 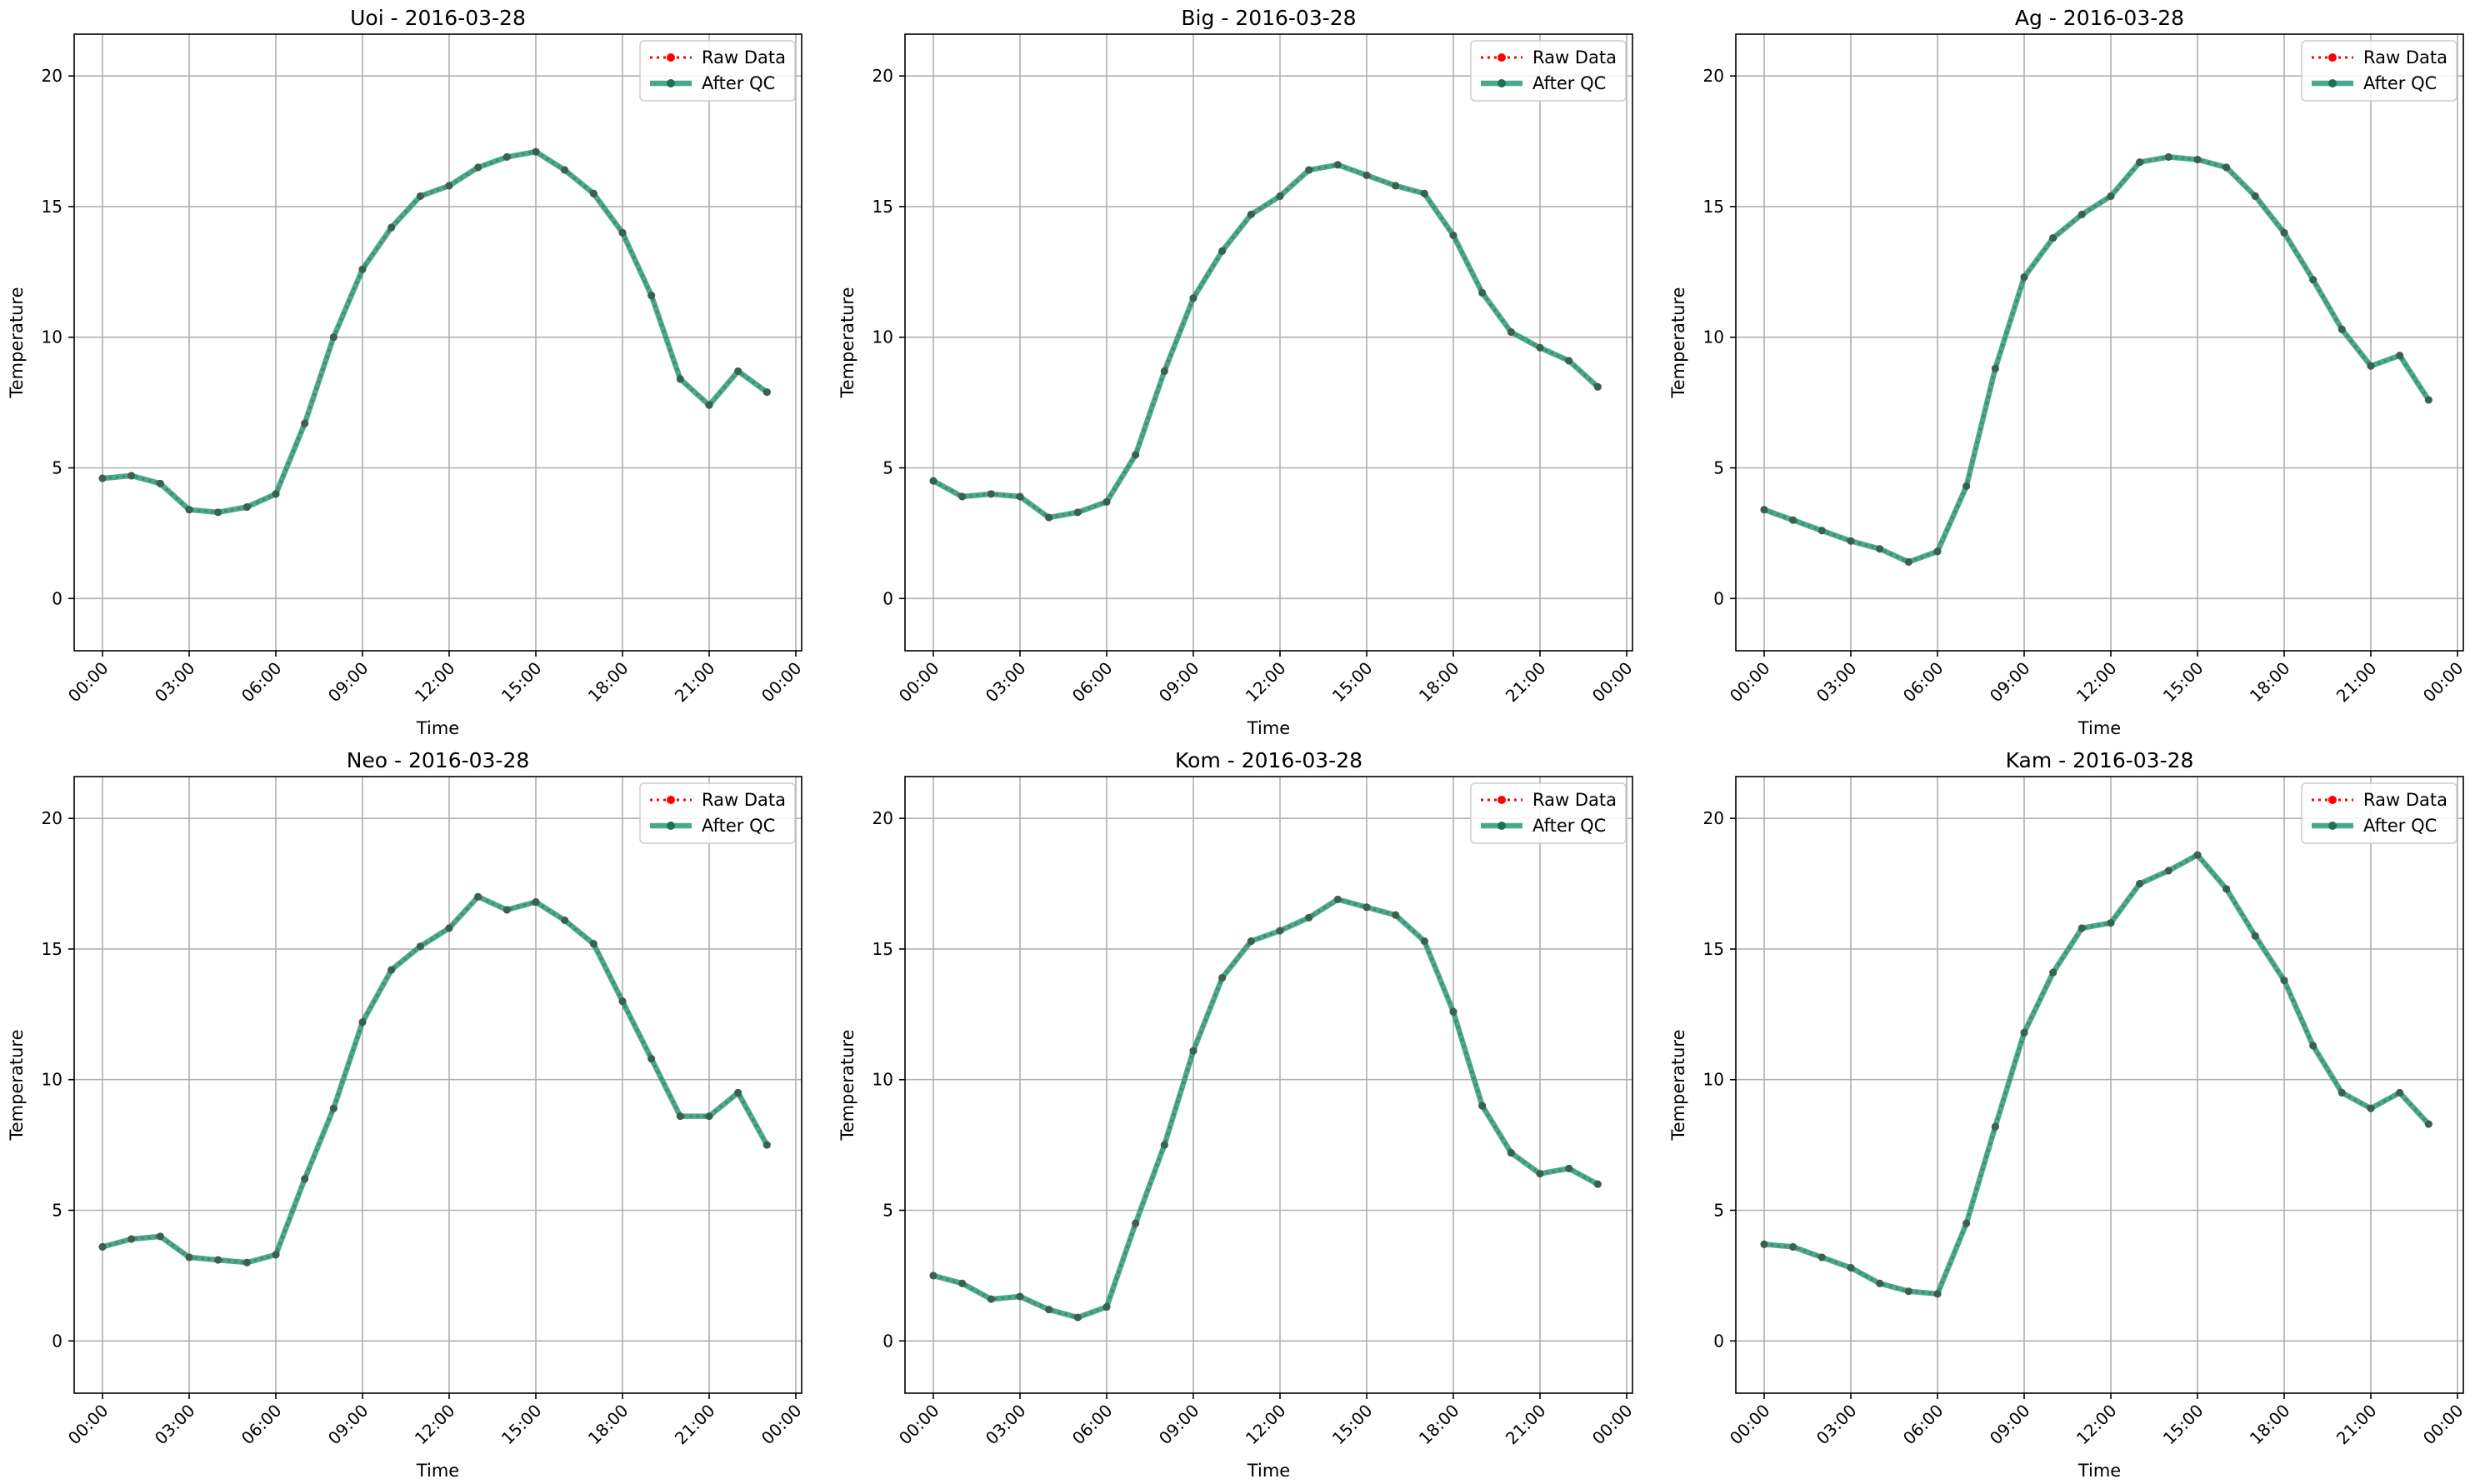 I want to click on series-line-after-qc, so click(x=1266, y=341).